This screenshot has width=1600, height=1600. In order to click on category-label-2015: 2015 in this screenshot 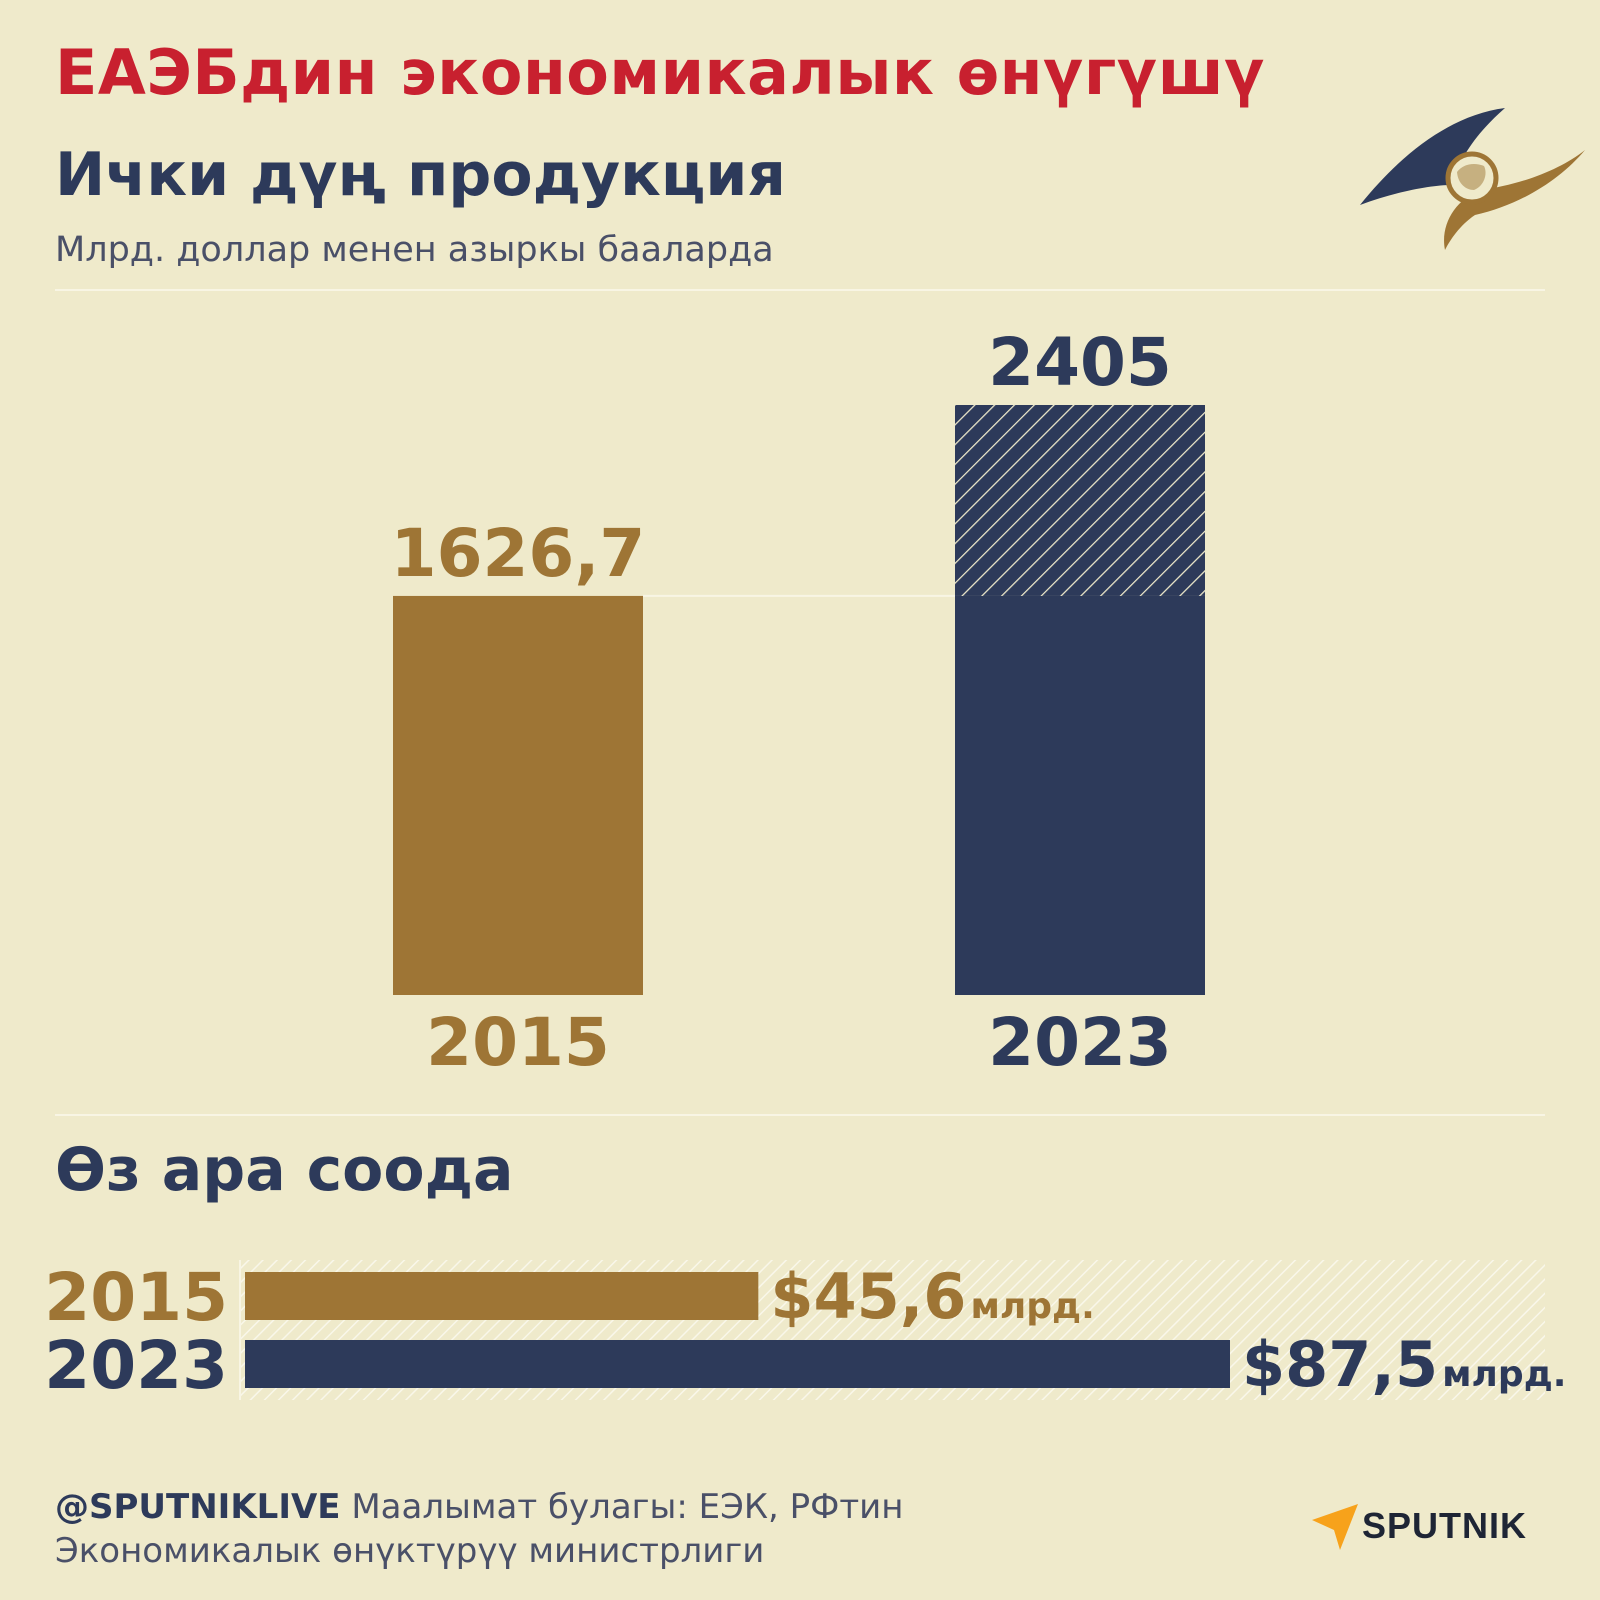, I will do `click(518, 1042)`.